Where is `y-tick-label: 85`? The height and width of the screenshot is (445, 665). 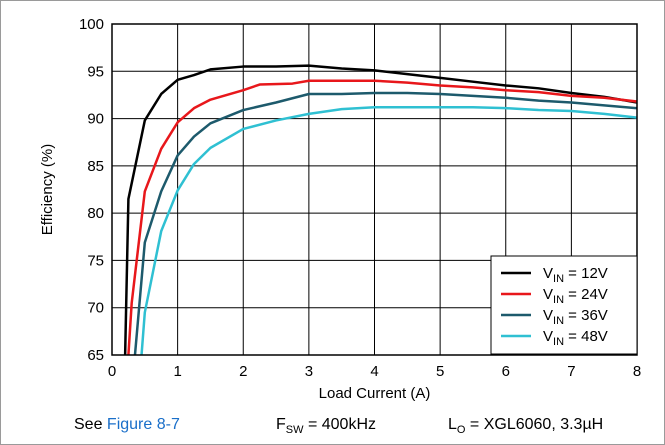 y-tick-label: 85 is located at coordinates (95, 166).